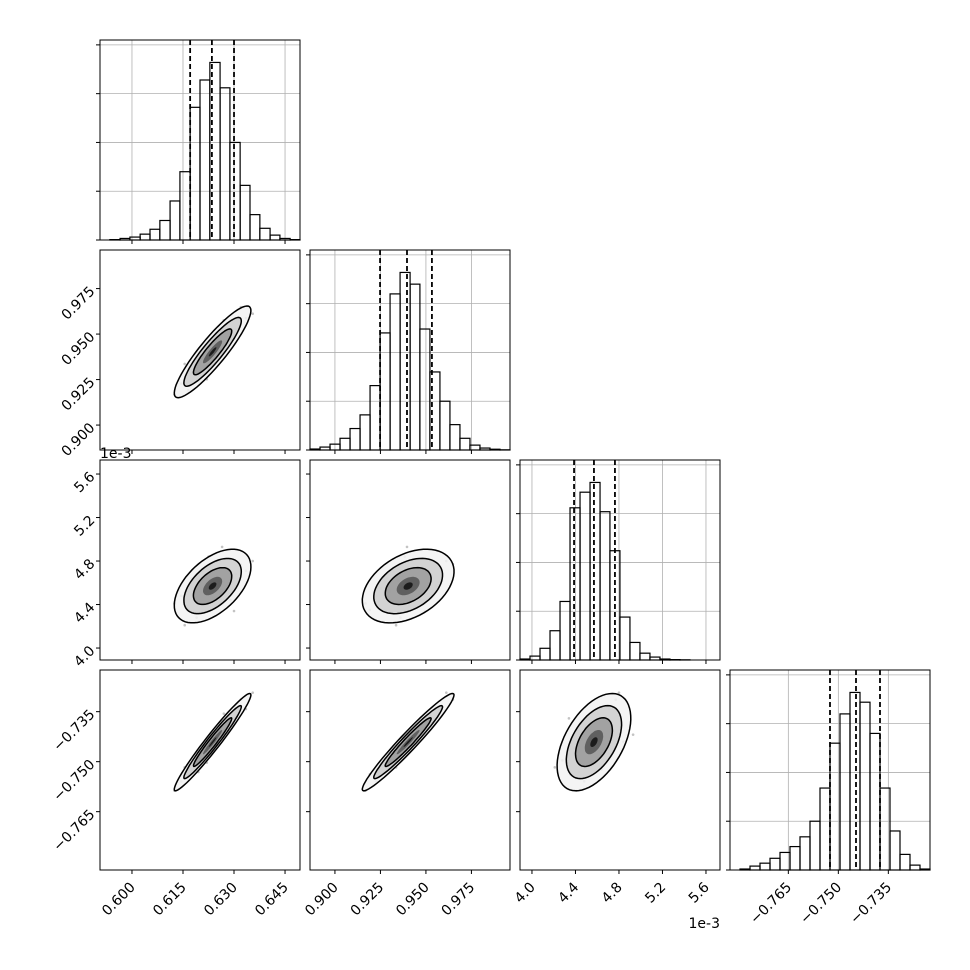 This screenshot has height=970, width=970. I want to click on y-tick-label: 5.6, so click(84, 482).